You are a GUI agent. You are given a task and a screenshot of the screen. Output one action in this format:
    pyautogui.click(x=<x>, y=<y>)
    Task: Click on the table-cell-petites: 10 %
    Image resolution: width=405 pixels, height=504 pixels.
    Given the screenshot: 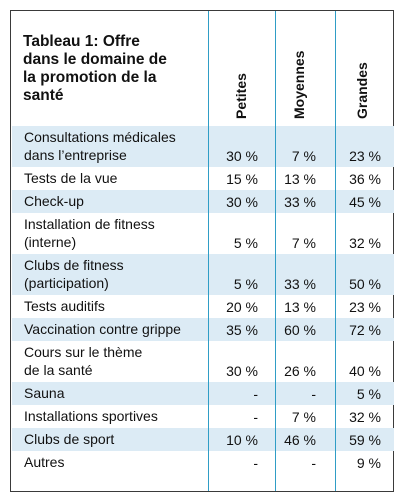 What is the action you would take?
    pyautogui.click(x=242, y=440)
    